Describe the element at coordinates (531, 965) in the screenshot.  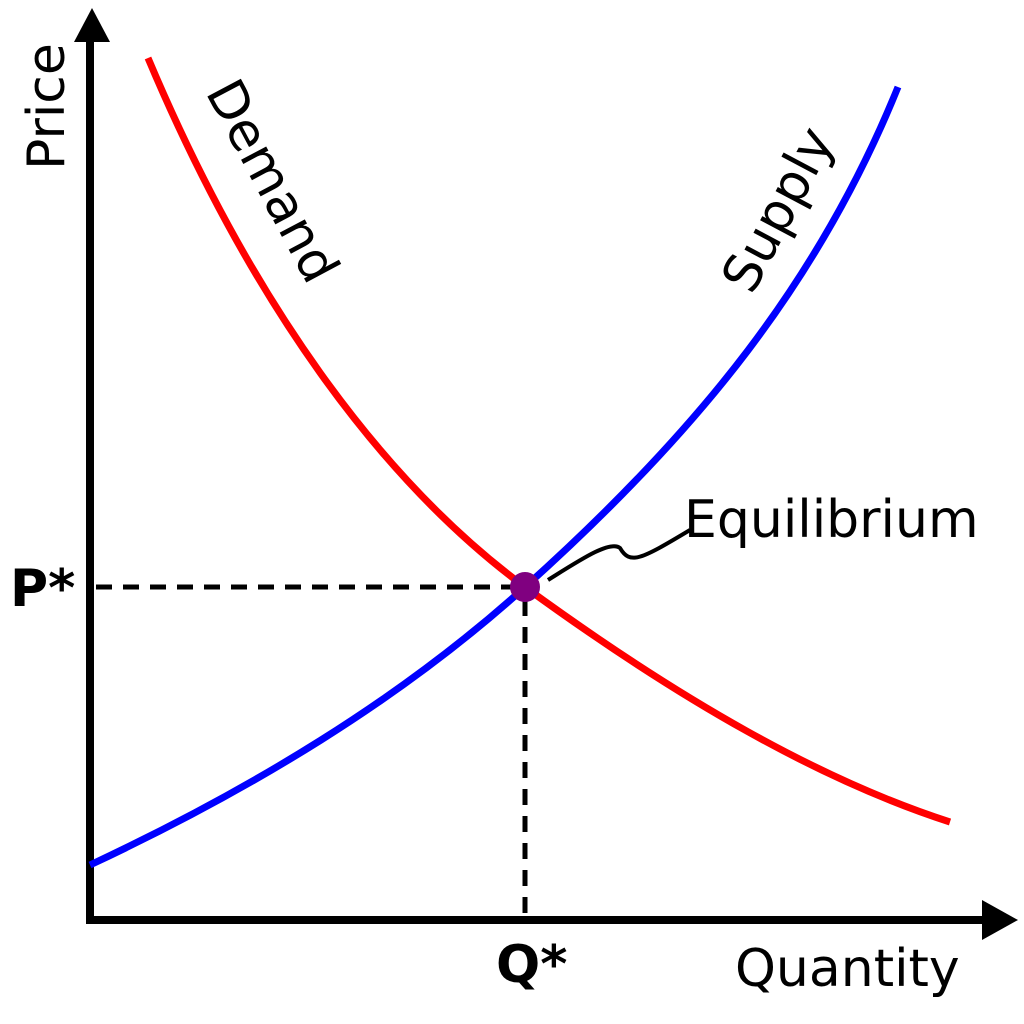
I see `quantity-label: Q*` at that location.